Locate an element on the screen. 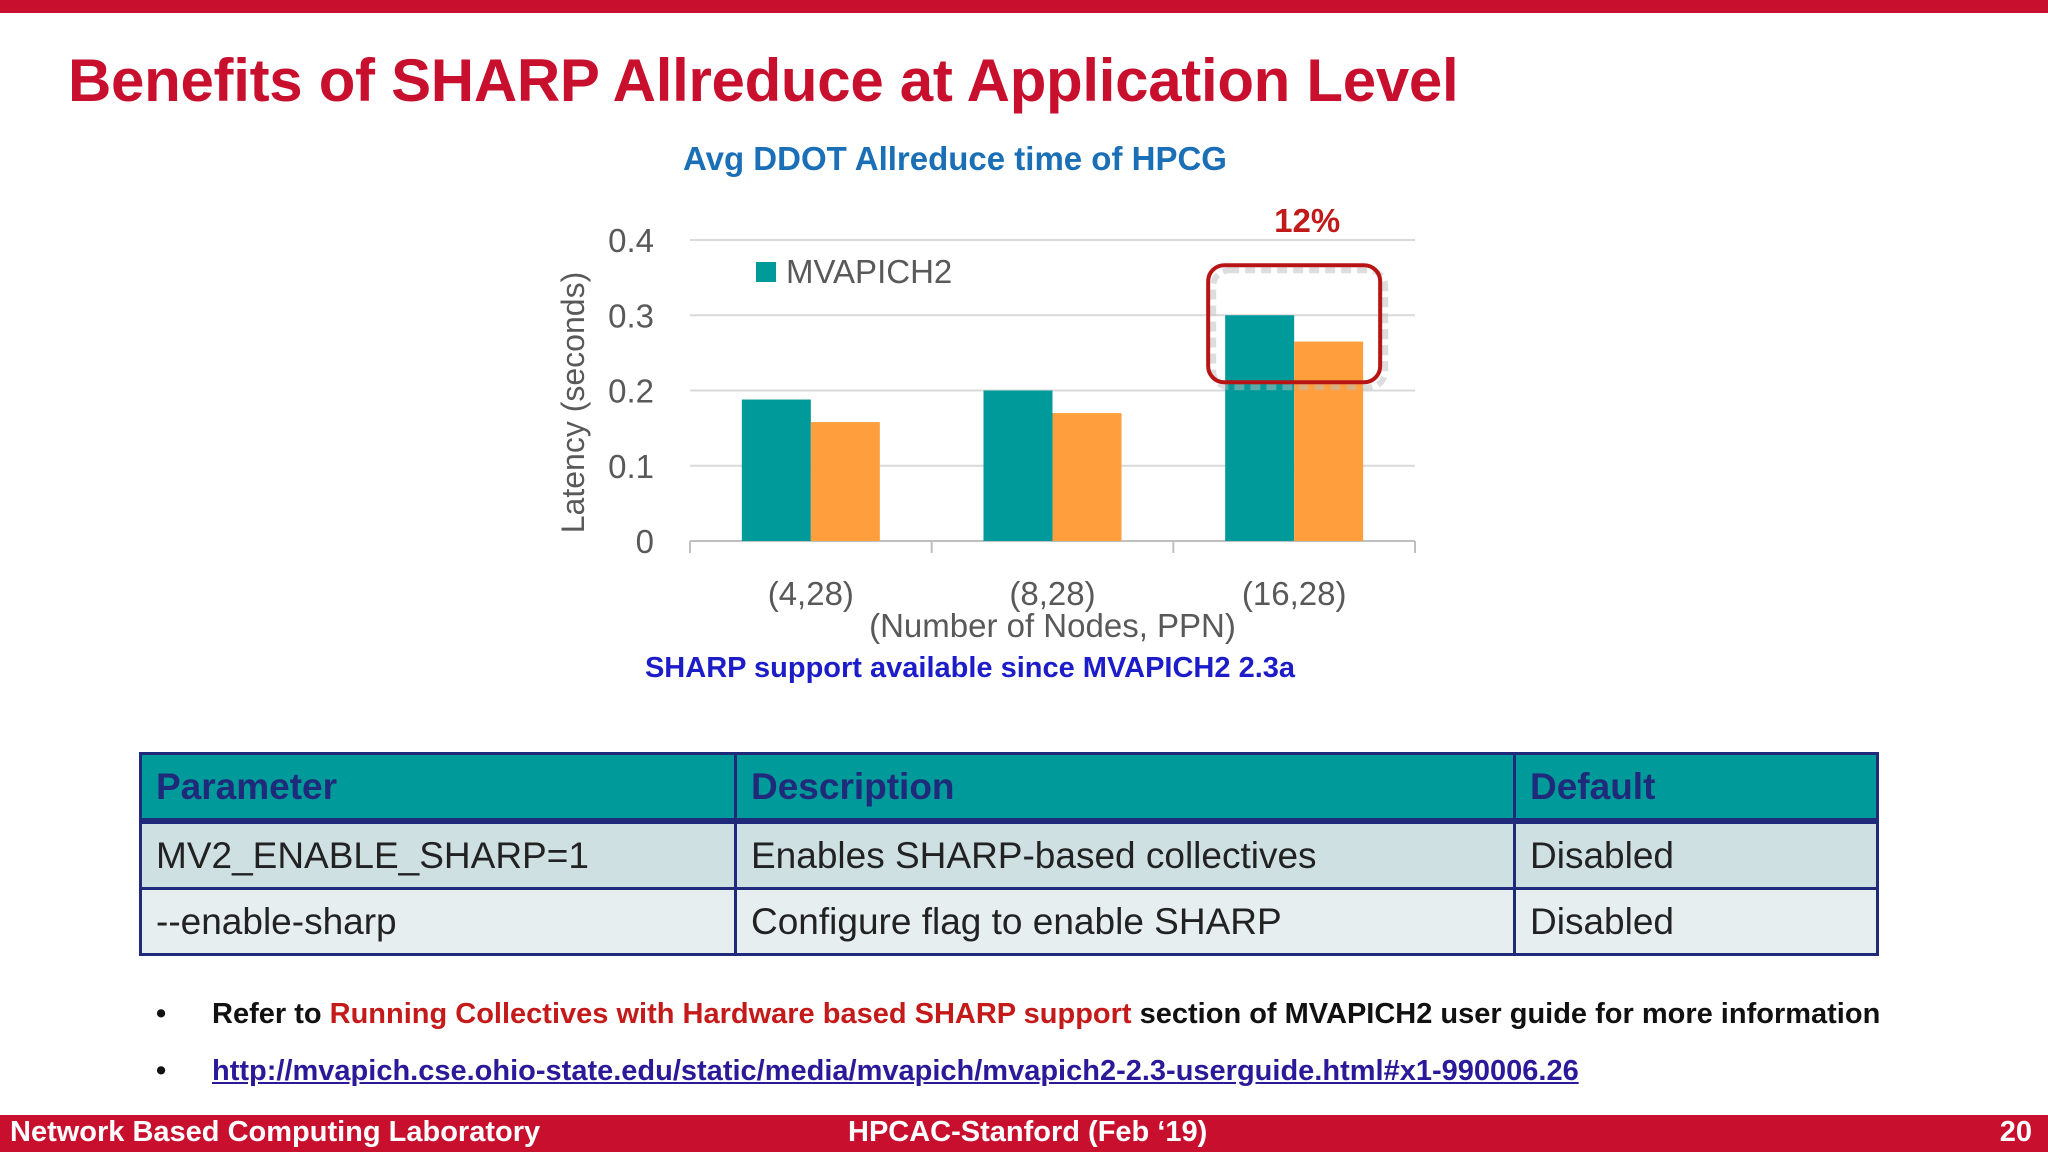 The height and width of the screenshot is (1152, 2048). footer-lab-name: Network Based Computing Laboratory is located at coordinates (275, 1132).